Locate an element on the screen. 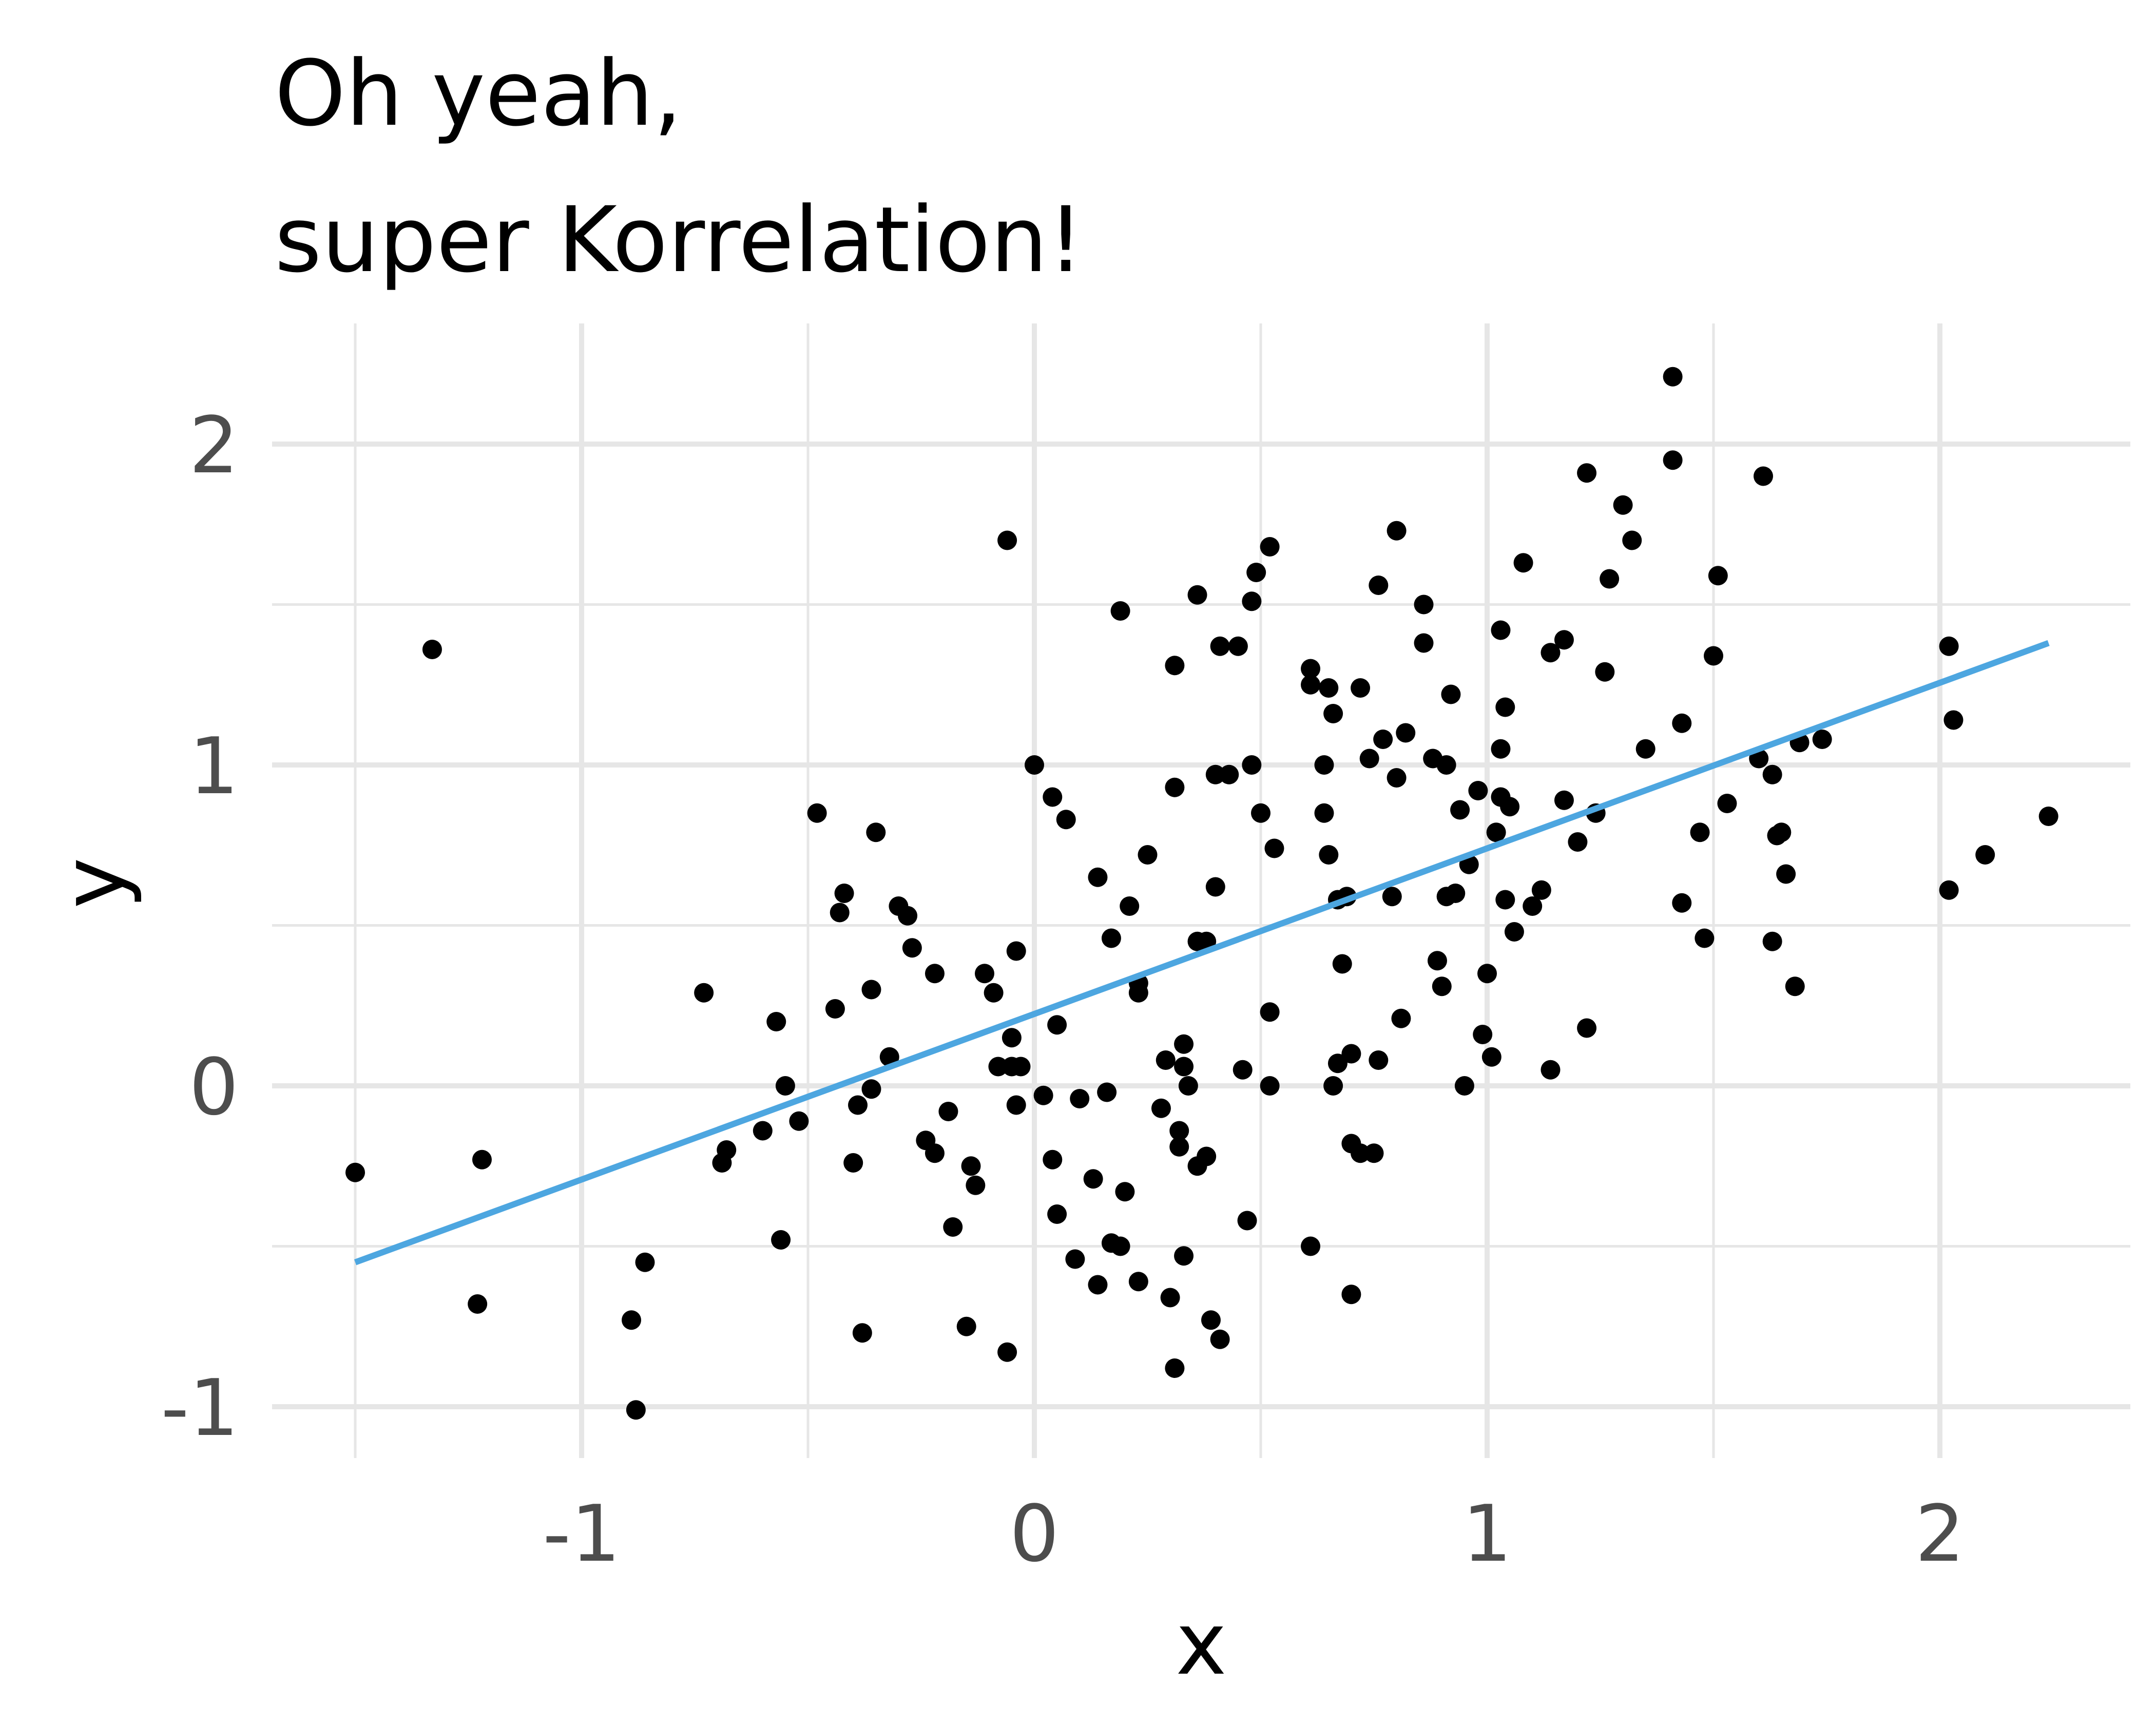 This screenshot has width=2156, height=1725. chart-title-line-1: Oh yeah, is located at coordinates (478, 93).